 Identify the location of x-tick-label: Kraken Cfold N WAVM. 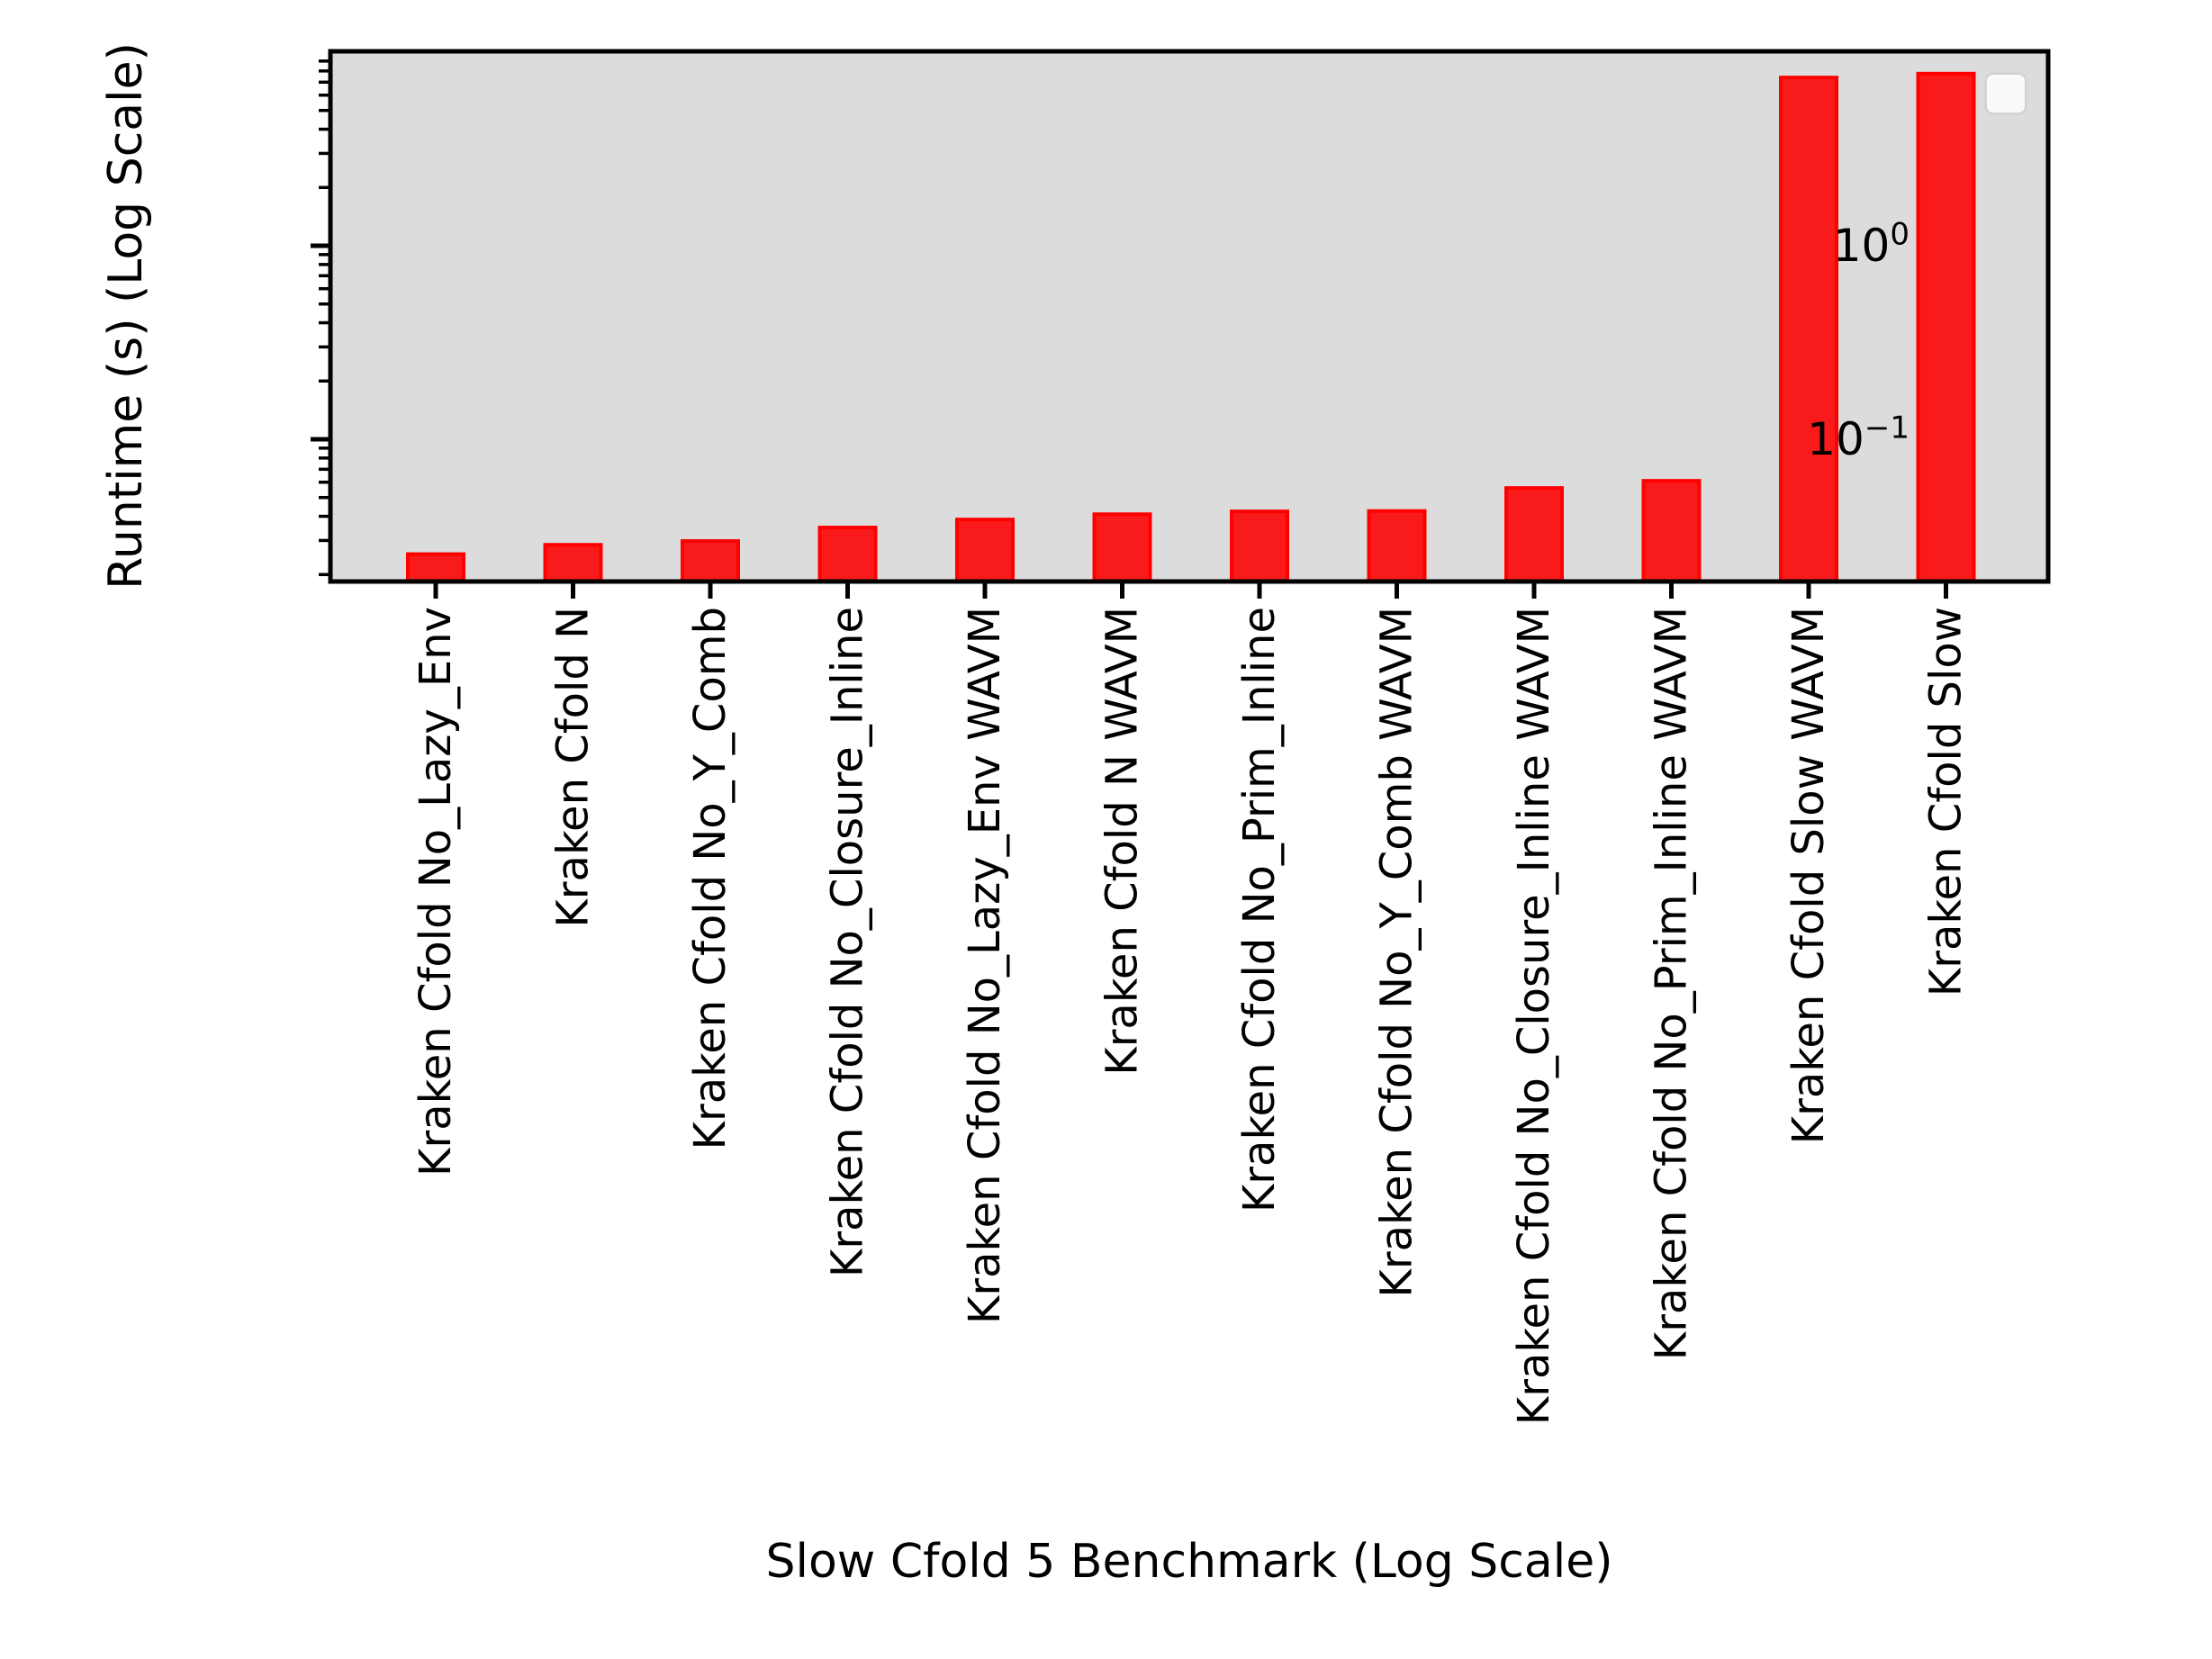
(1122, 841).